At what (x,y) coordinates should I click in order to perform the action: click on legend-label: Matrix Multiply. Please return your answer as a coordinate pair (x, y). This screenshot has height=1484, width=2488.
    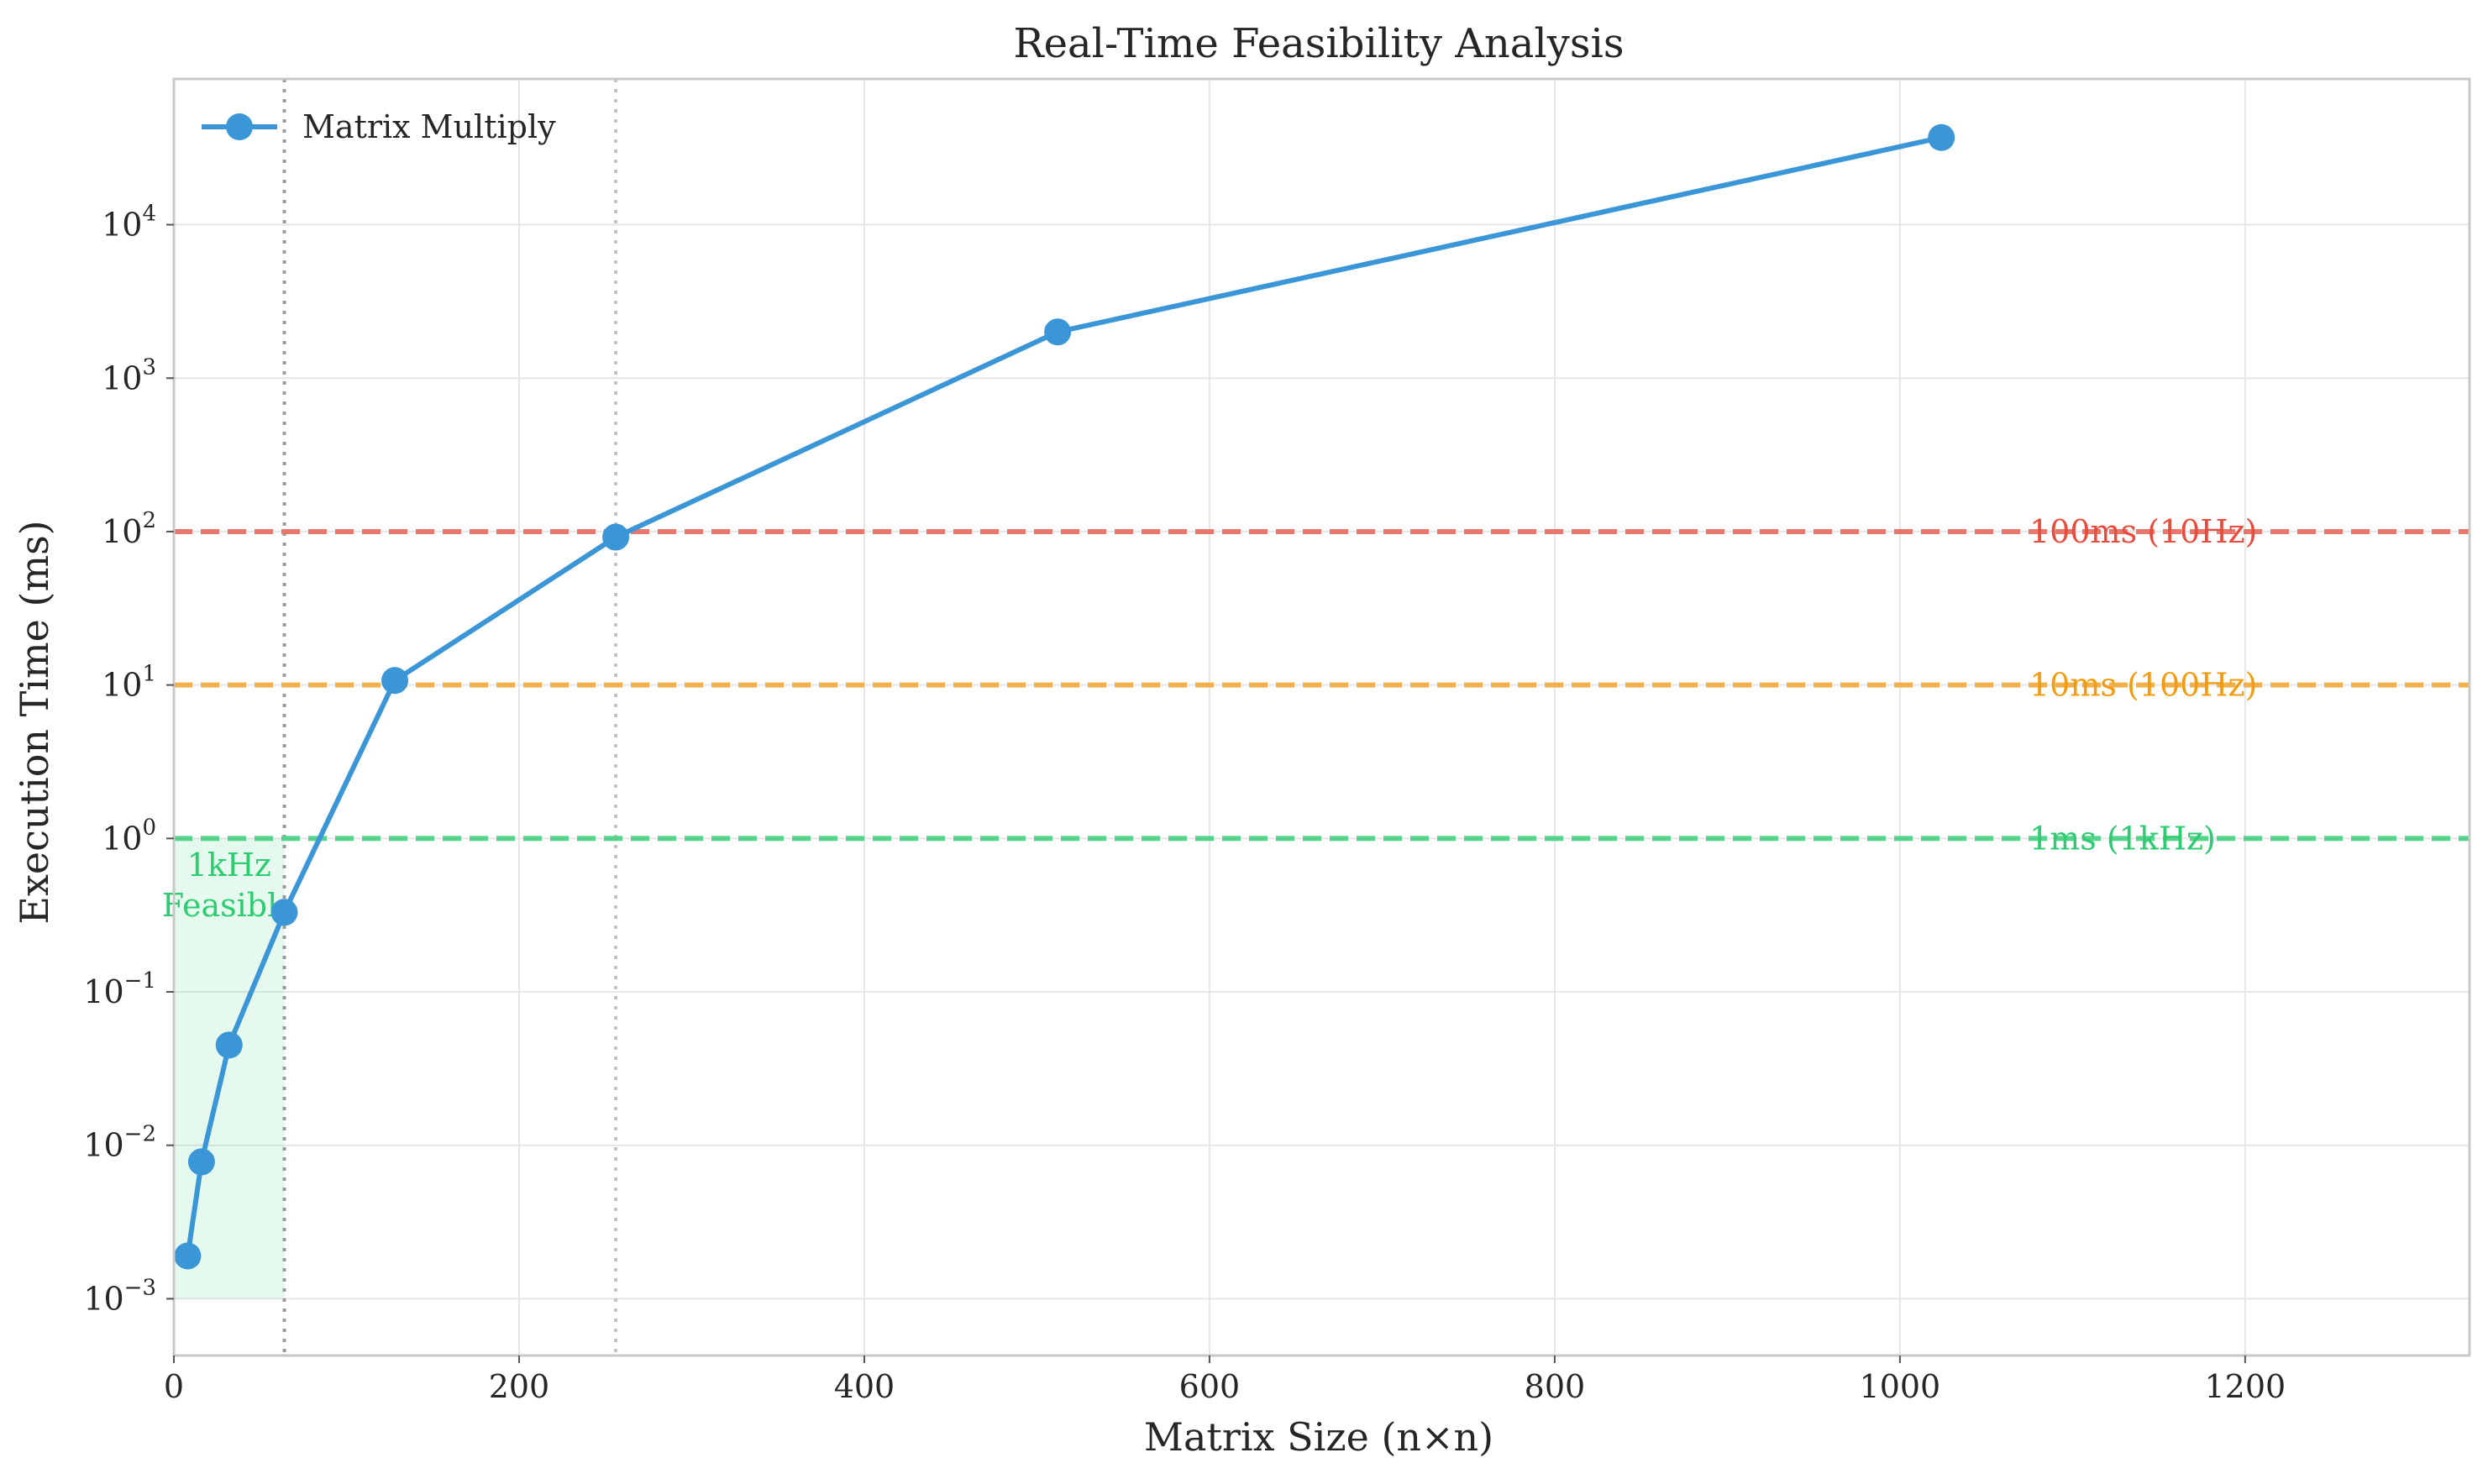
    Looking at the image, I should click on (429, 127).